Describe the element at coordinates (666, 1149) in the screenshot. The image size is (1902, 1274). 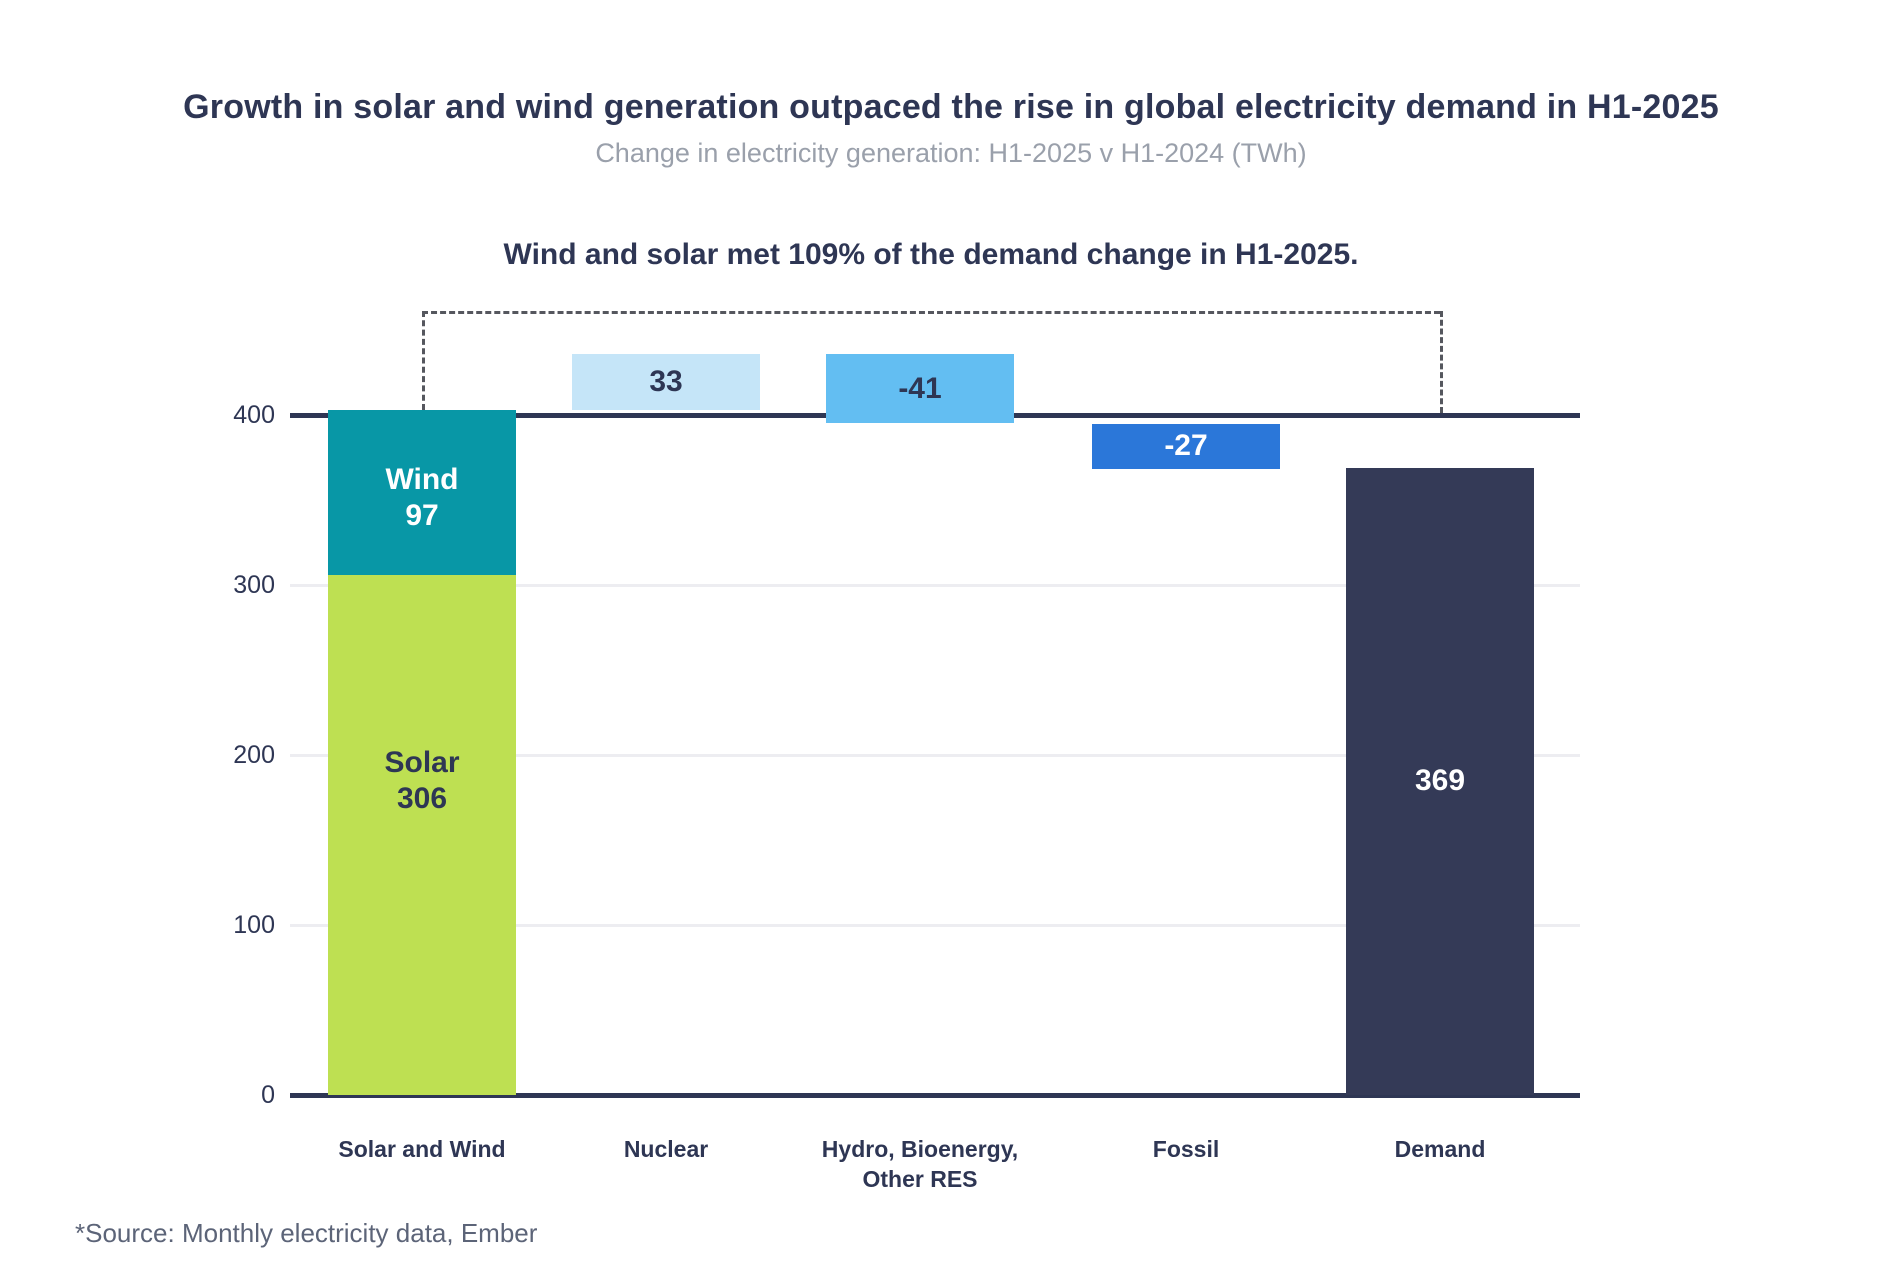
I see `category-label-nuclear: Nuclear` at that location.